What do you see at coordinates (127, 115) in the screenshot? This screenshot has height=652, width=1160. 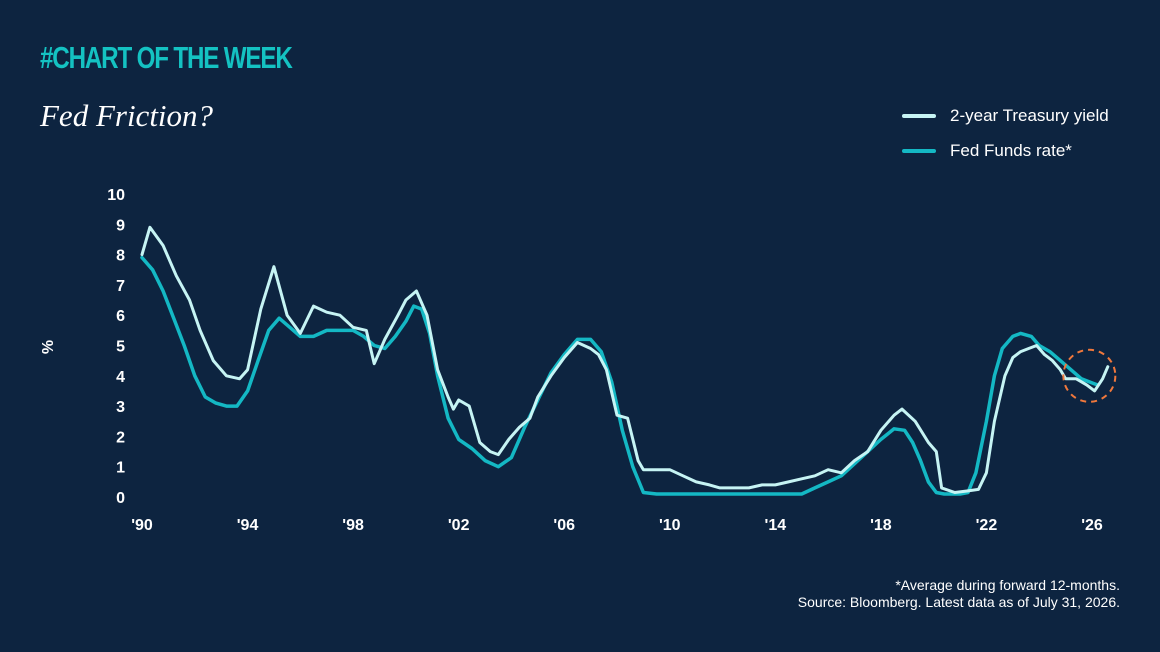 I see `chart-title: Fed Friction?` at bounding box center [127, 115].